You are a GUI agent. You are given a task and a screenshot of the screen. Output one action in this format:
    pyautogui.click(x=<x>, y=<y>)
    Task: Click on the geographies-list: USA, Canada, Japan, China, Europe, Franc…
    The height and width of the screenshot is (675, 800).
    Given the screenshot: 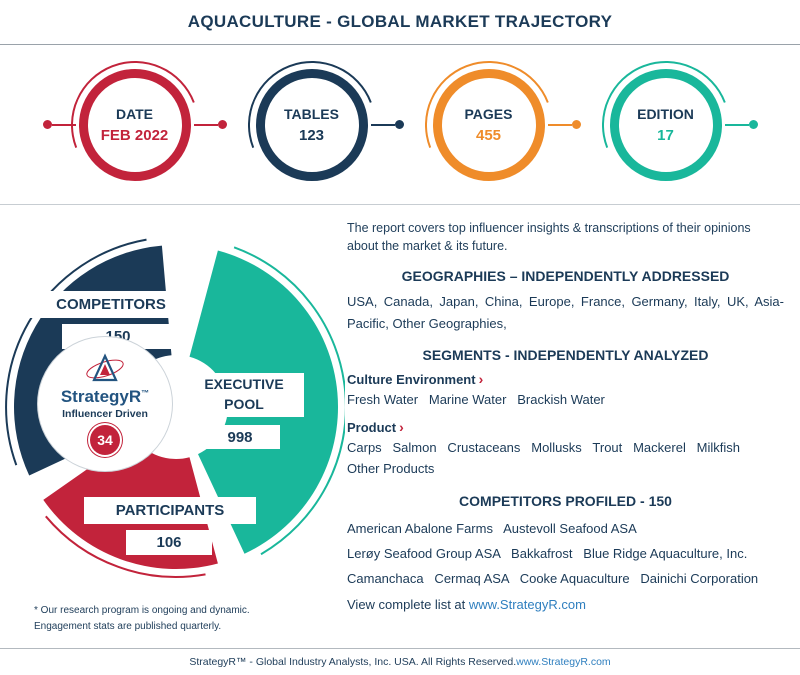 What is the action you would take?
    pyautogui.click(x=565, y=312)
    